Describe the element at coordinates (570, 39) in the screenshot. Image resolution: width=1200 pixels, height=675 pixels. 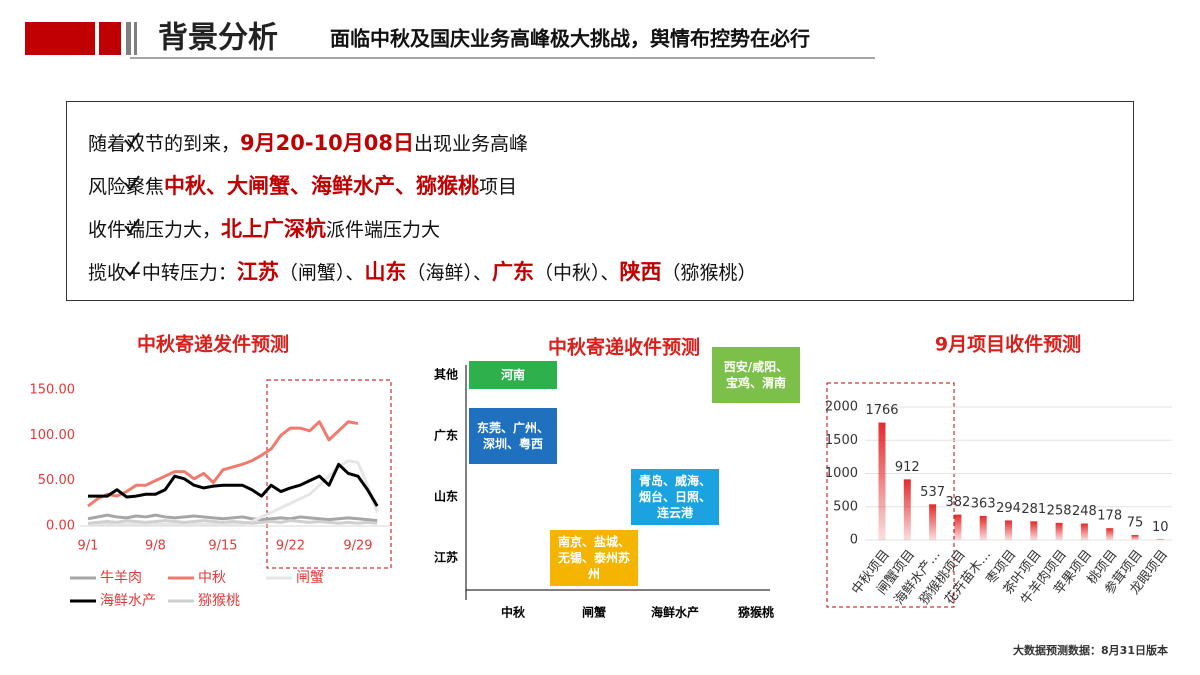
I see `page-subtitle: 面临中秋及国庆业务高峰极大挑战，舆情布控势在必行` at that location.